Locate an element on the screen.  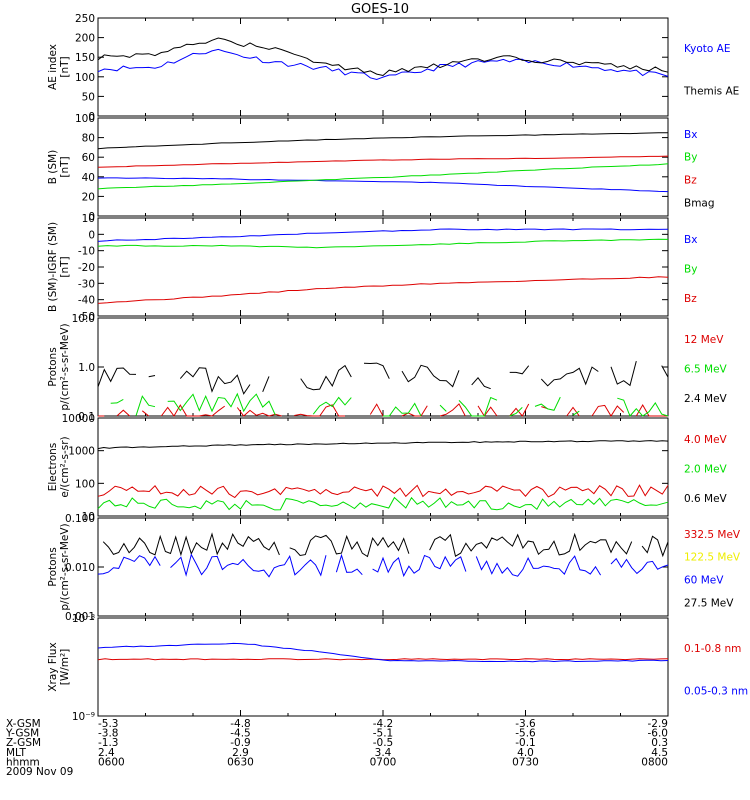
y-tick-label: 0.001 is located at coordinates (80, 617).